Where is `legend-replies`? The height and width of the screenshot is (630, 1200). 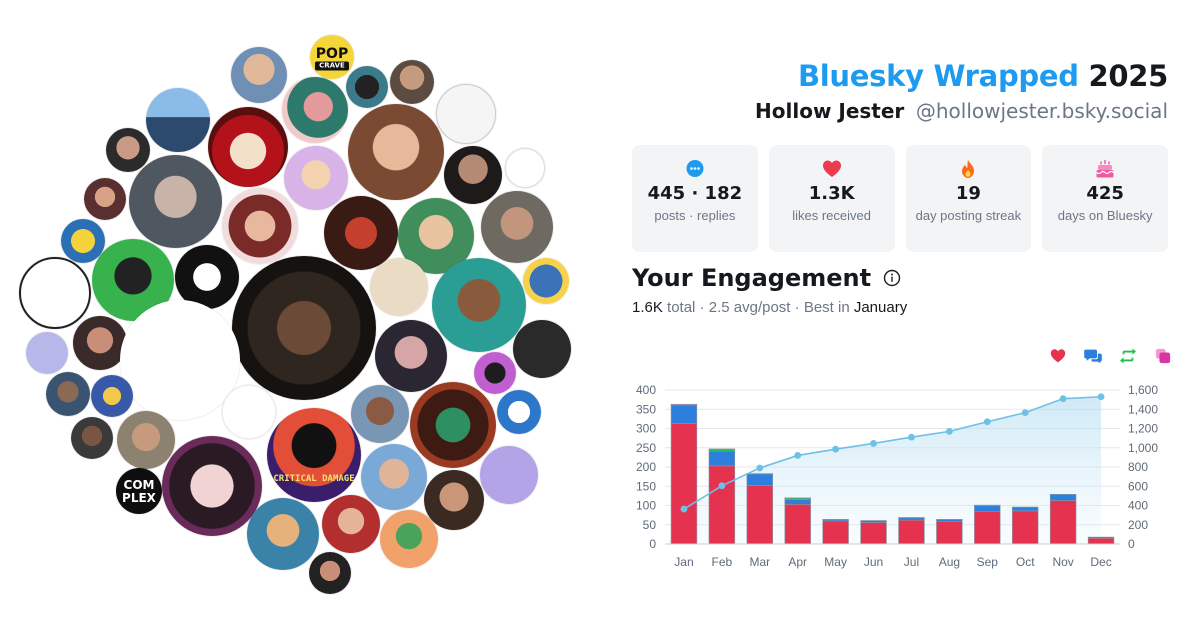 legend-replies is located at coordinates (1093, 356).